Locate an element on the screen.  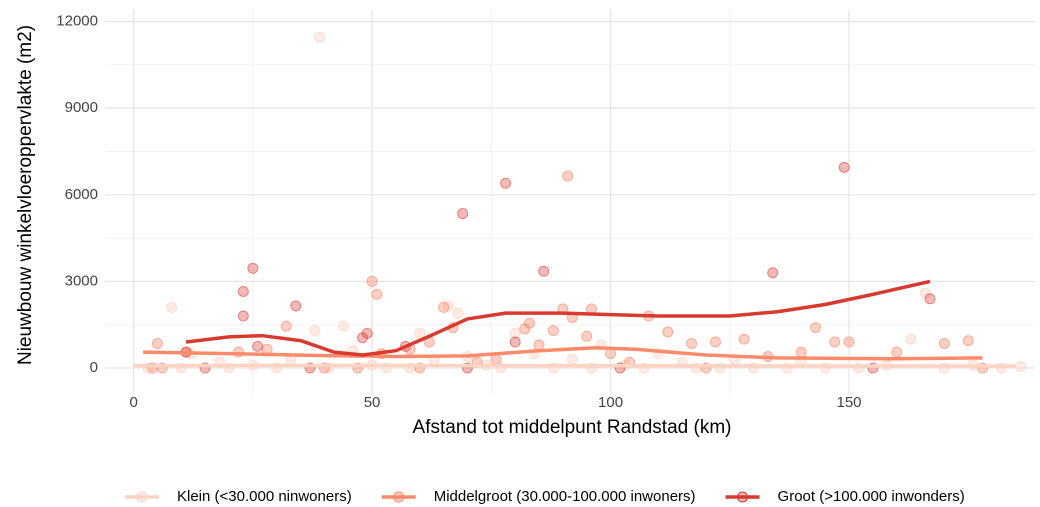
x-tick-label: 0 is located at coordinates (133, 402).